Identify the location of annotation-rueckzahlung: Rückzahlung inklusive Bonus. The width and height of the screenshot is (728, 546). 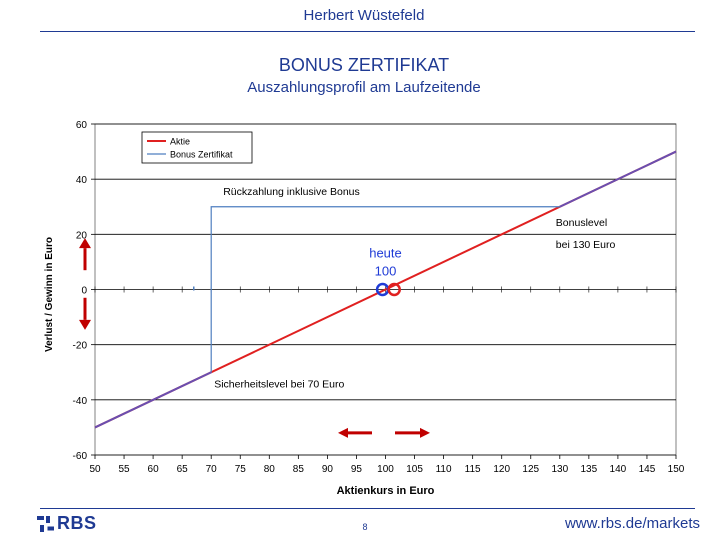
(291, 192).